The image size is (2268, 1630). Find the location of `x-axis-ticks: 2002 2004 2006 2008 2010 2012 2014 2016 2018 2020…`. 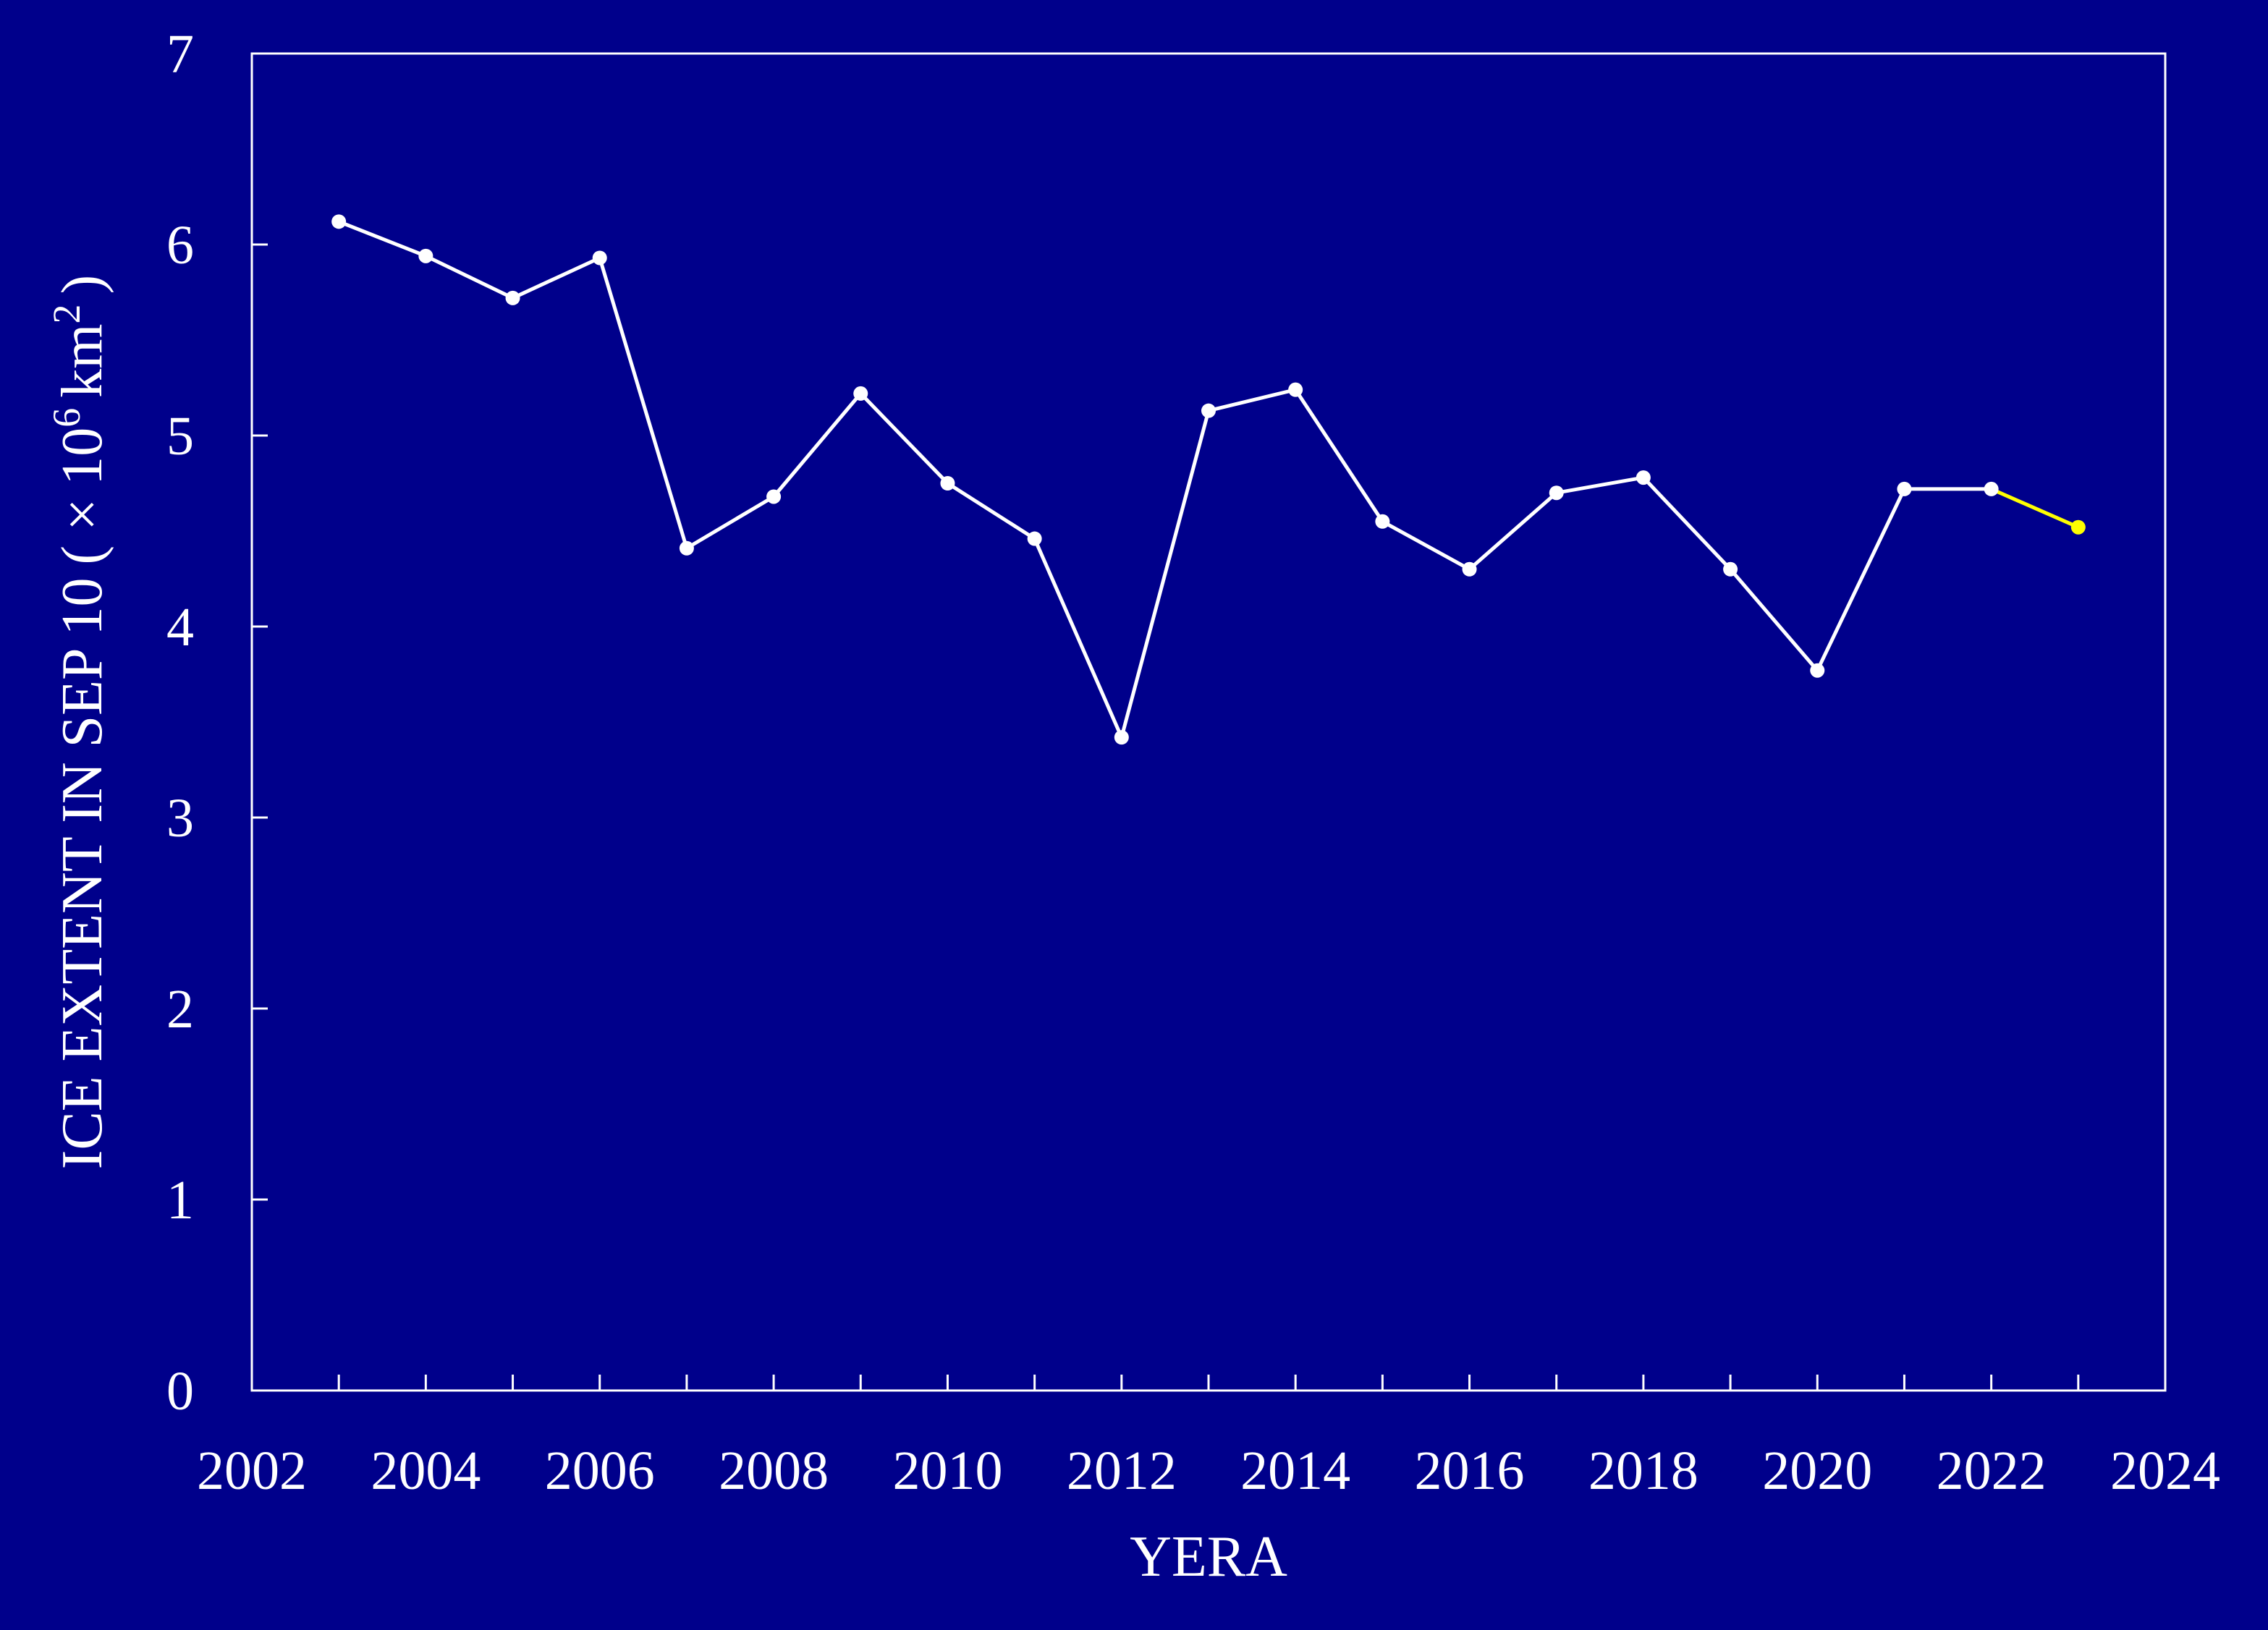

x-axis-ticks: 2002 2004 2006 2008 2010 2012 2014 2016 2018 2020… is located at coordinates (1208, 1438).